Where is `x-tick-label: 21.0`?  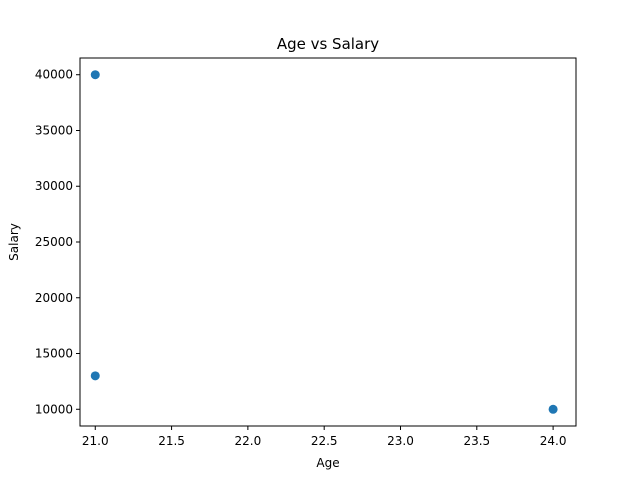 x-tick-label: 21.0 is located at coordinates (95, 441).